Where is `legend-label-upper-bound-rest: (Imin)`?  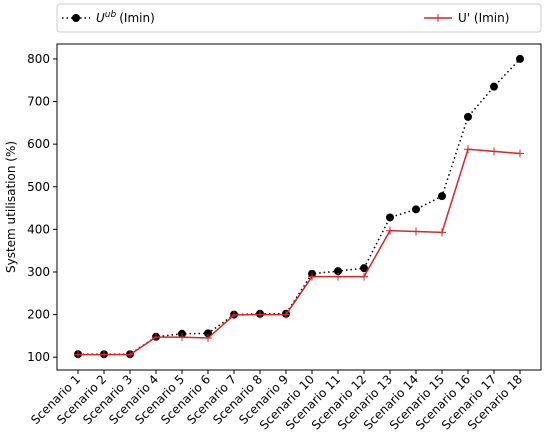 legend-label-upper-bound-rest: (Imin) is located at coordinates (137, 18).